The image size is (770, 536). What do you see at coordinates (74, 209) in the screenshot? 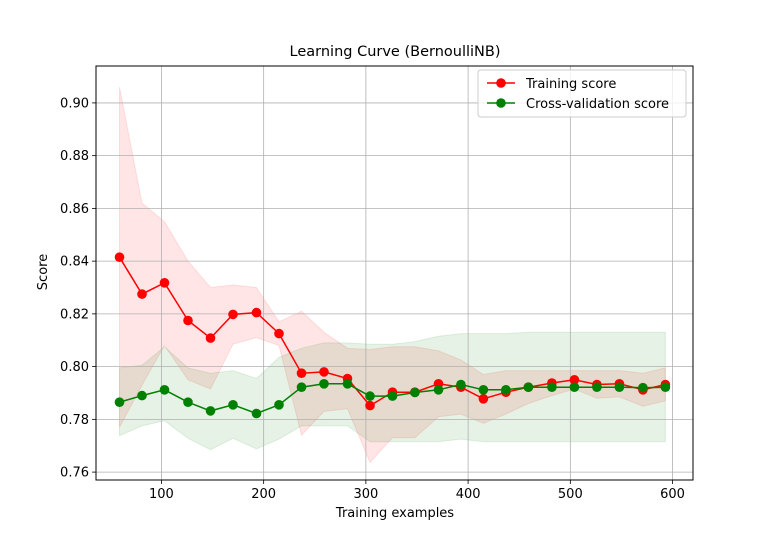
I see `y-tick-label: 0.86` at bounding box center [74, 209].